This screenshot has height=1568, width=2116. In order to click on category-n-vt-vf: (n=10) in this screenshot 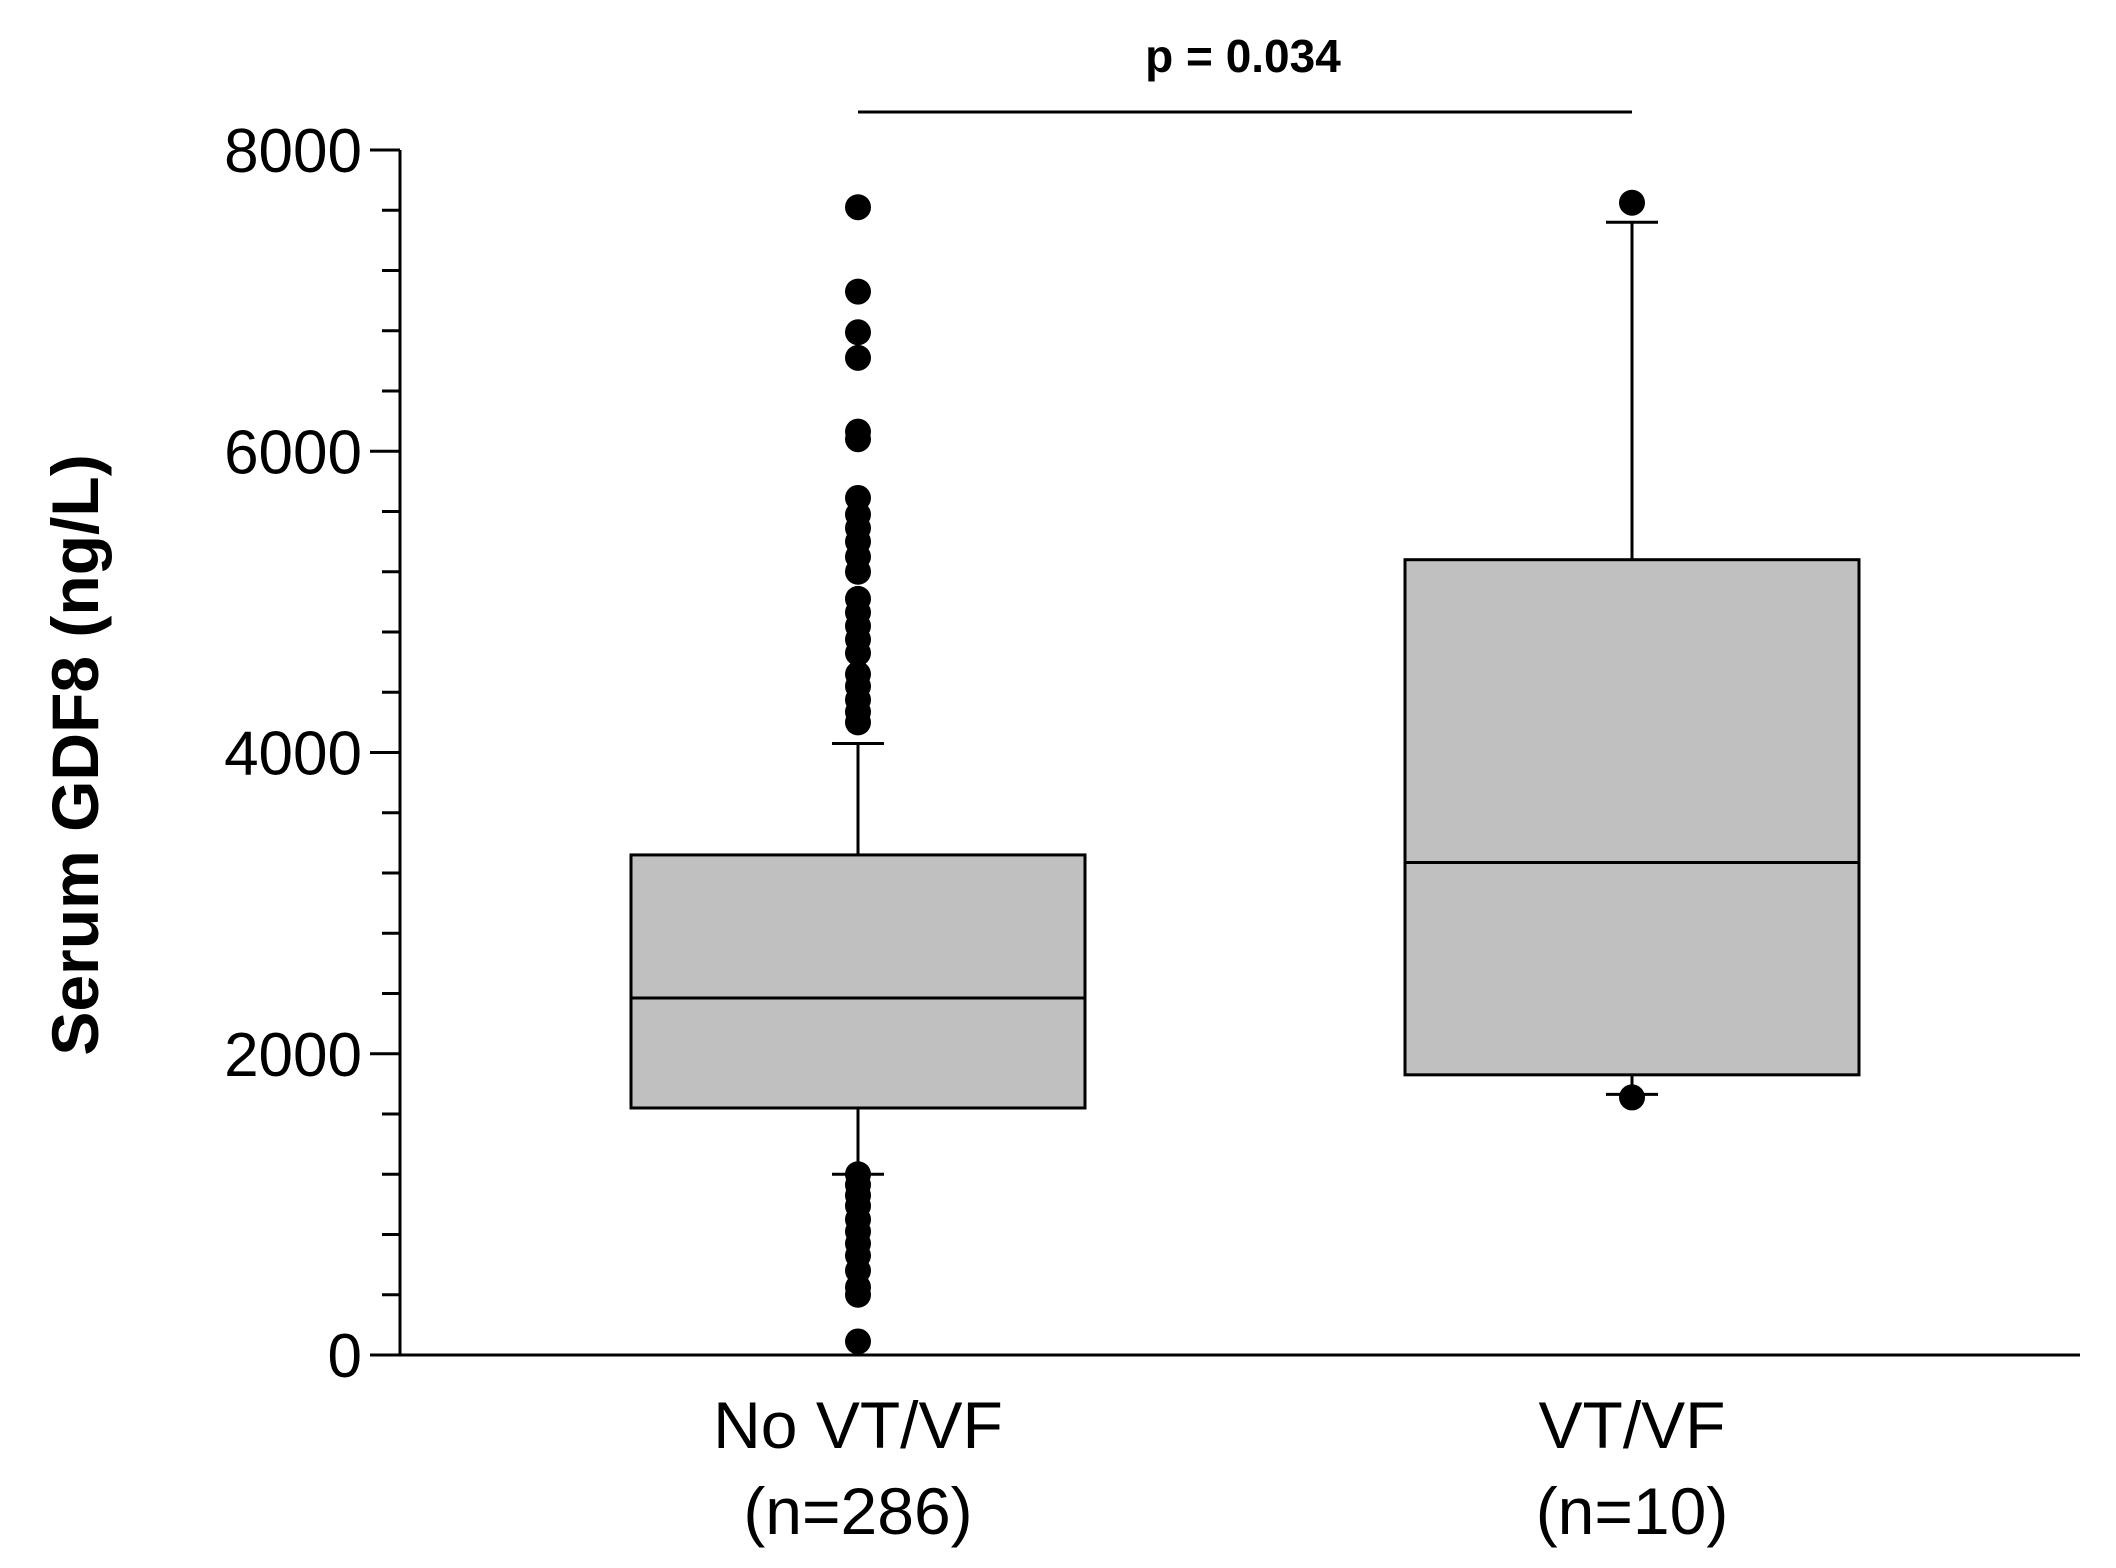, I will do `click(1632, 1511)`.